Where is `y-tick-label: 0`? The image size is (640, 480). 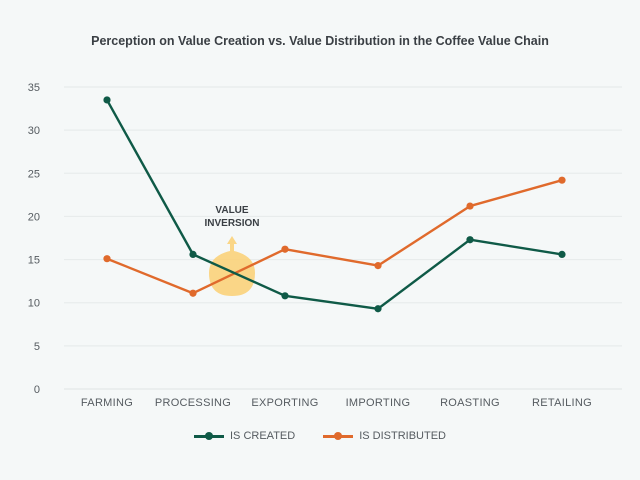 y-tick-label: 0 is located at coordinates (37, 390).